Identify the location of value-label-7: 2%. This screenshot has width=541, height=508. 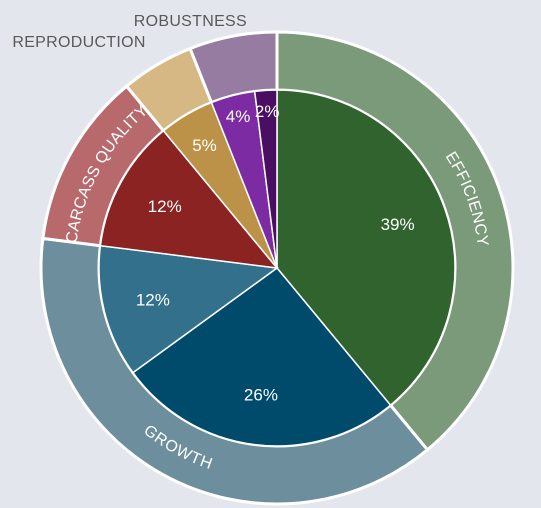
(267, 111).